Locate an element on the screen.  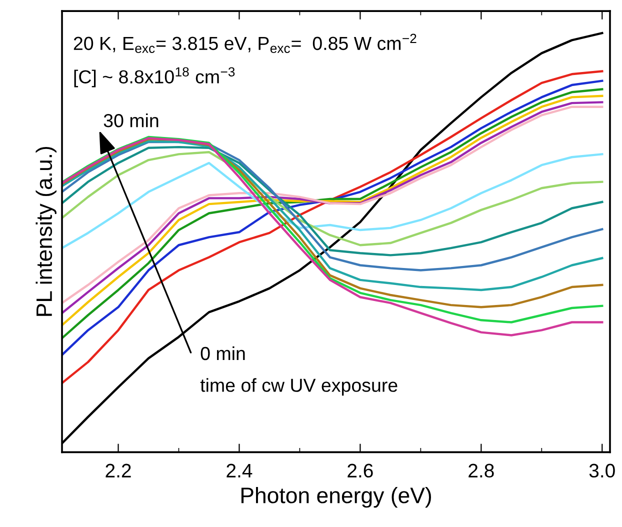
annotation: 20 K, E$_{exc}$= 3.815 eV, P$_{exc}$= 0.85 W cm$^{−2}$ is located at coordinates (245, 43).